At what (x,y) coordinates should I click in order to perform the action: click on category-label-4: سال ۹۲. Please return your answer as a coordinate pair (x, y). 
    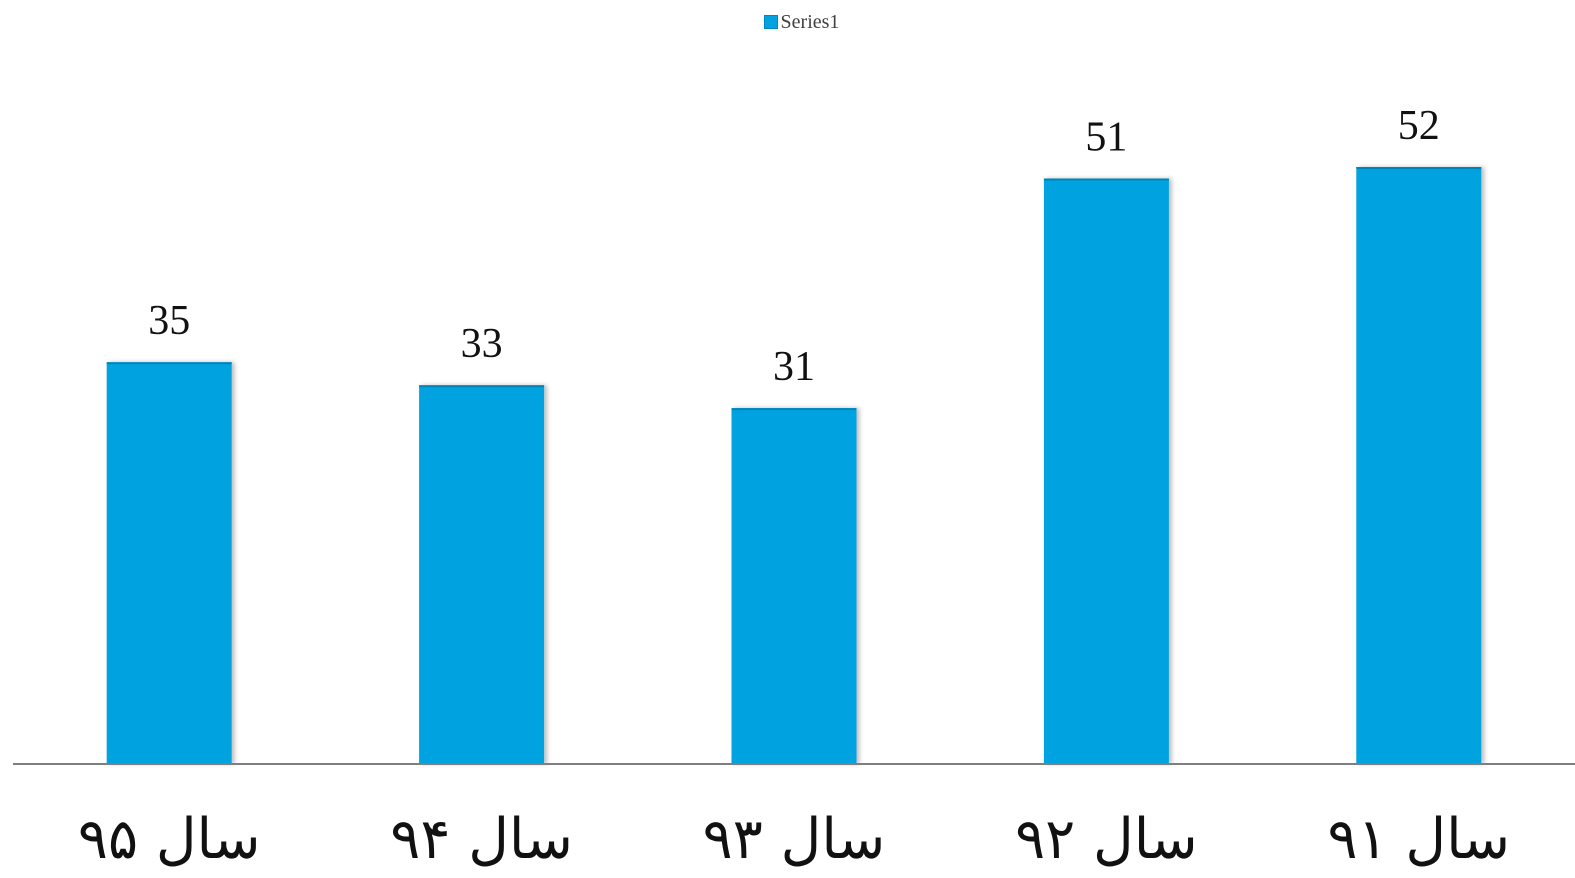
    Looking at the image, I should click on (1106, 839).